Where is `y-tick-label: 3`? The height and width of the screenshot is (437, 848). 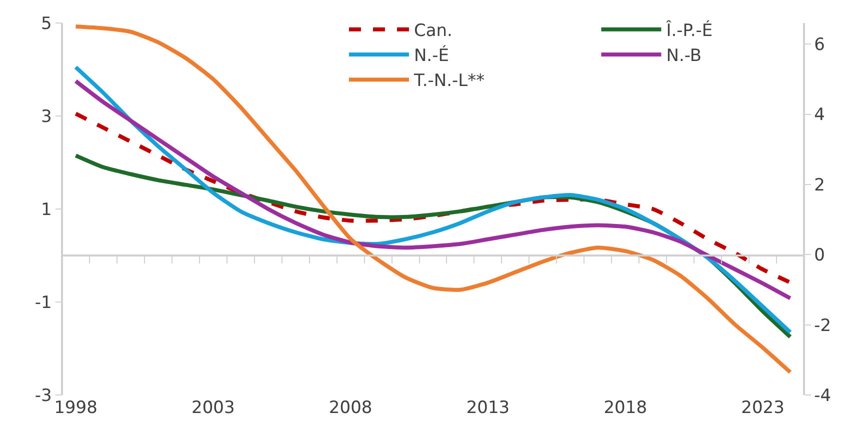
y-tick-label: 3 is located at coordinates (46, 116).